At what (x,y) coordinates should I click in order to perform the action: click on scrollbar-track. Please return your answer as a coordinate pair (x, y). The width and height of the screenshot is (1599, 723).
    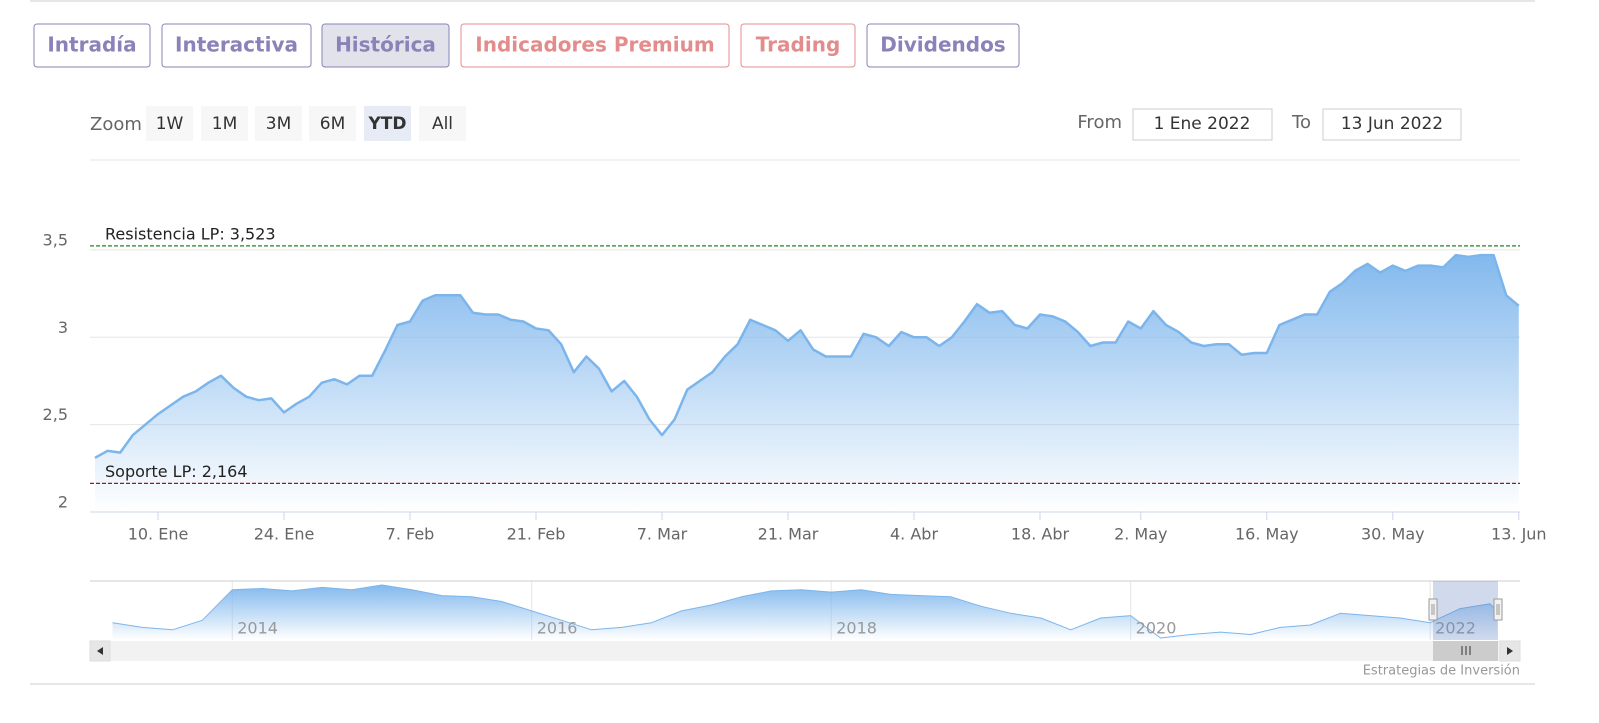
    Looking at the image, I should click on (805, 651).